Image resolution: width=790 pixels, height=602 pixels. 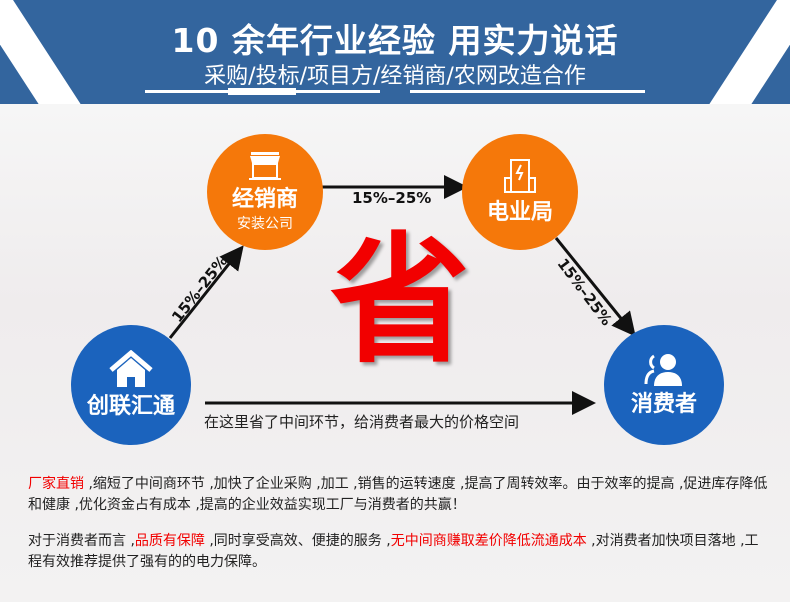 I want to click on arrow-utility-to-consumer, so click(x=595, y=287).